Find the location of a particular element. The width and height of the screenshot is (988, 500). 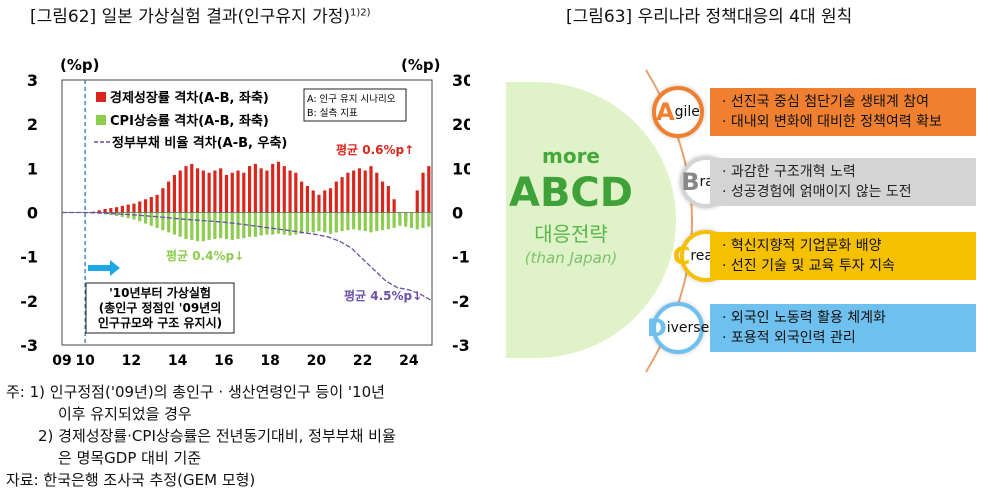

scenario-line1: '10년부터 가상실험 is located at coordinates (160, 292).